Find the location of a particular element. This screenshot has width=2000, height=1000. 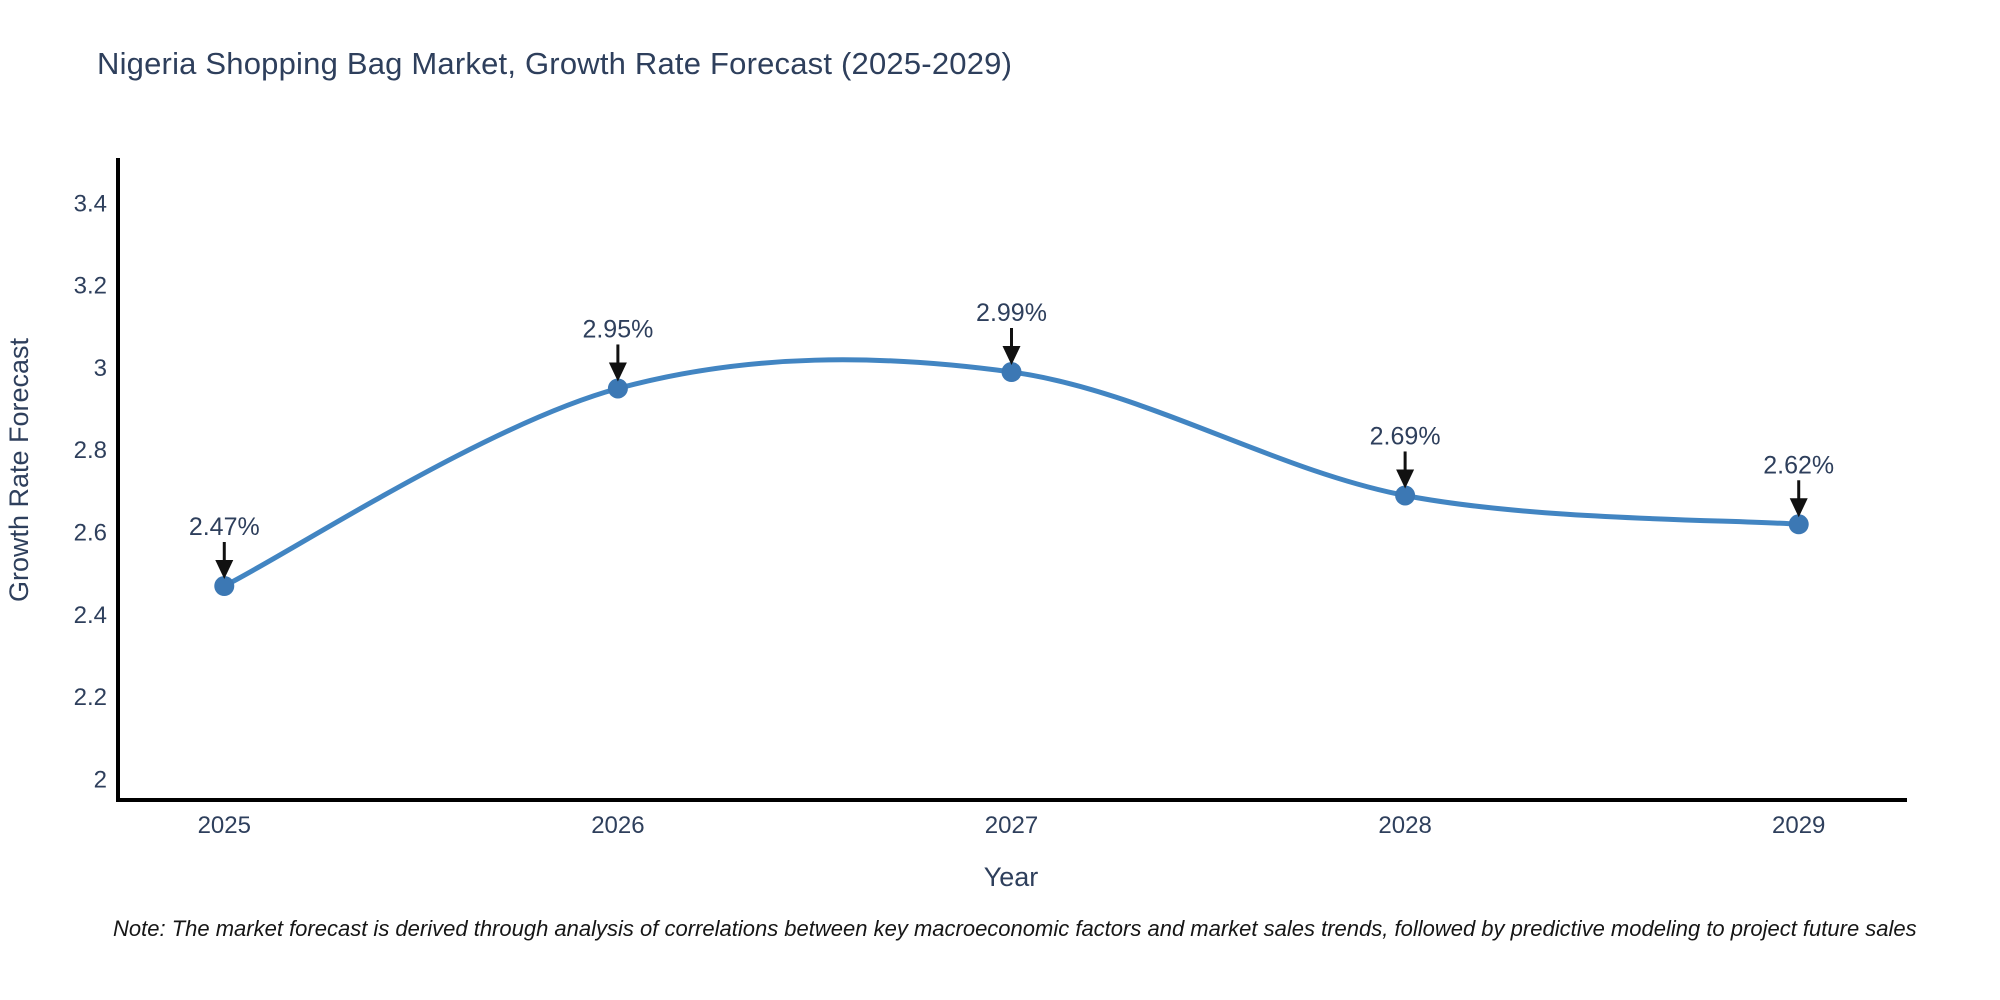

x-tick-label: 2029 is located at coordinates (1798, 825).